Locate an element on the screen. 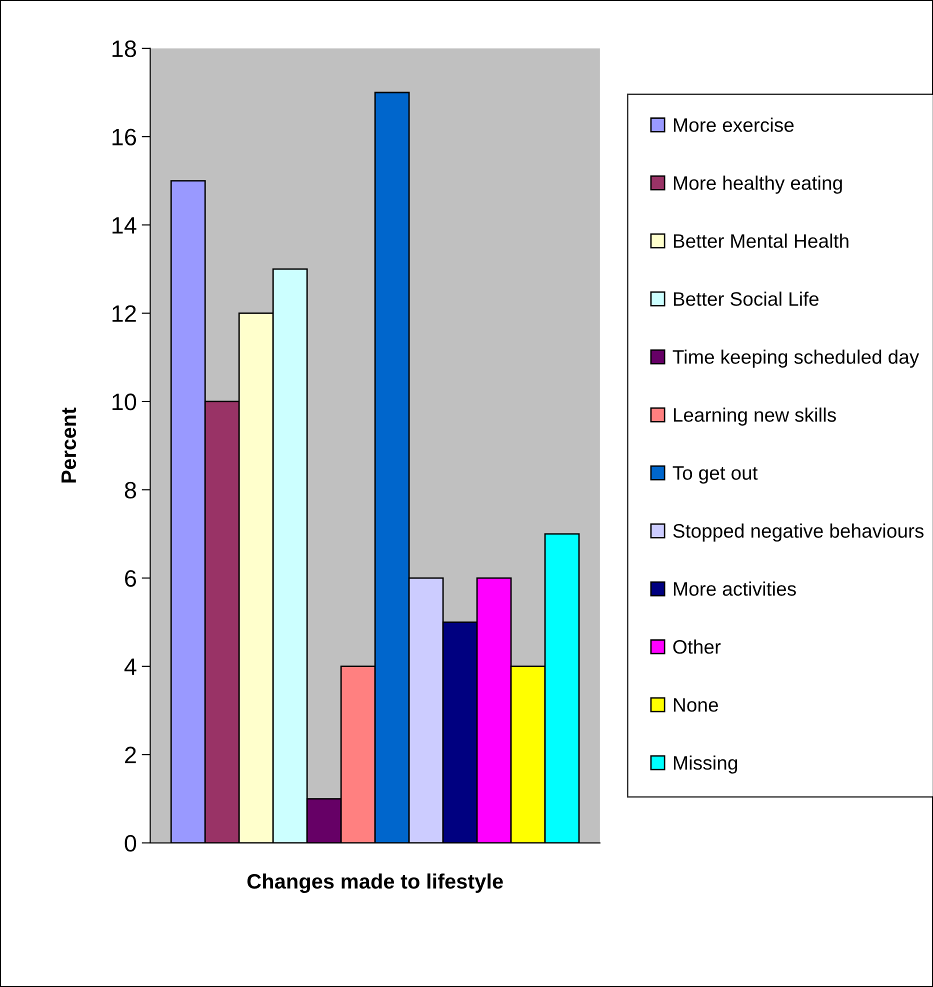 This screenshot has width=933, height=987. legend-label: More activities is located at coordinates (735, 589).